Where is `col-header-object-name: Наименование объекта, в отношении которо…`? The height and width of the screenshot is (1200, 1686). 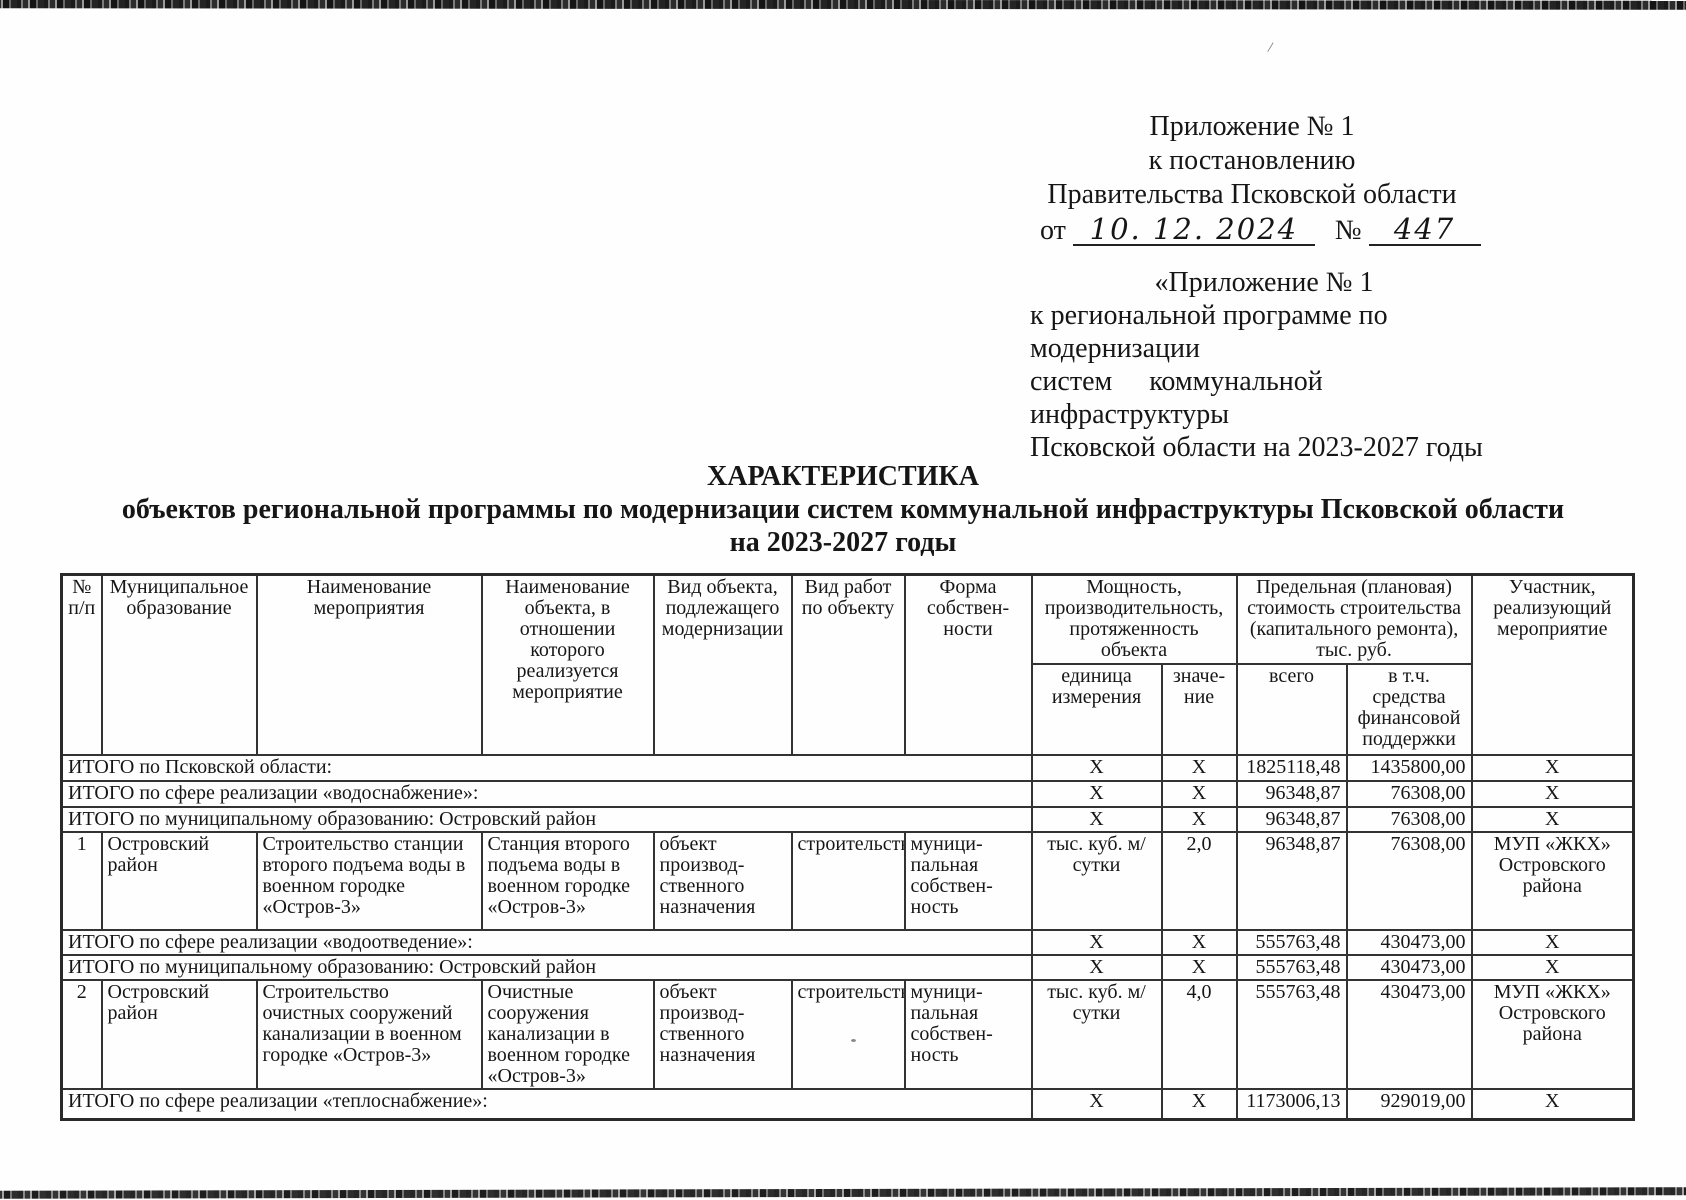 col-header-object-name: Наименование объекта, в отношении которо… is located at coordinates (567, 664).